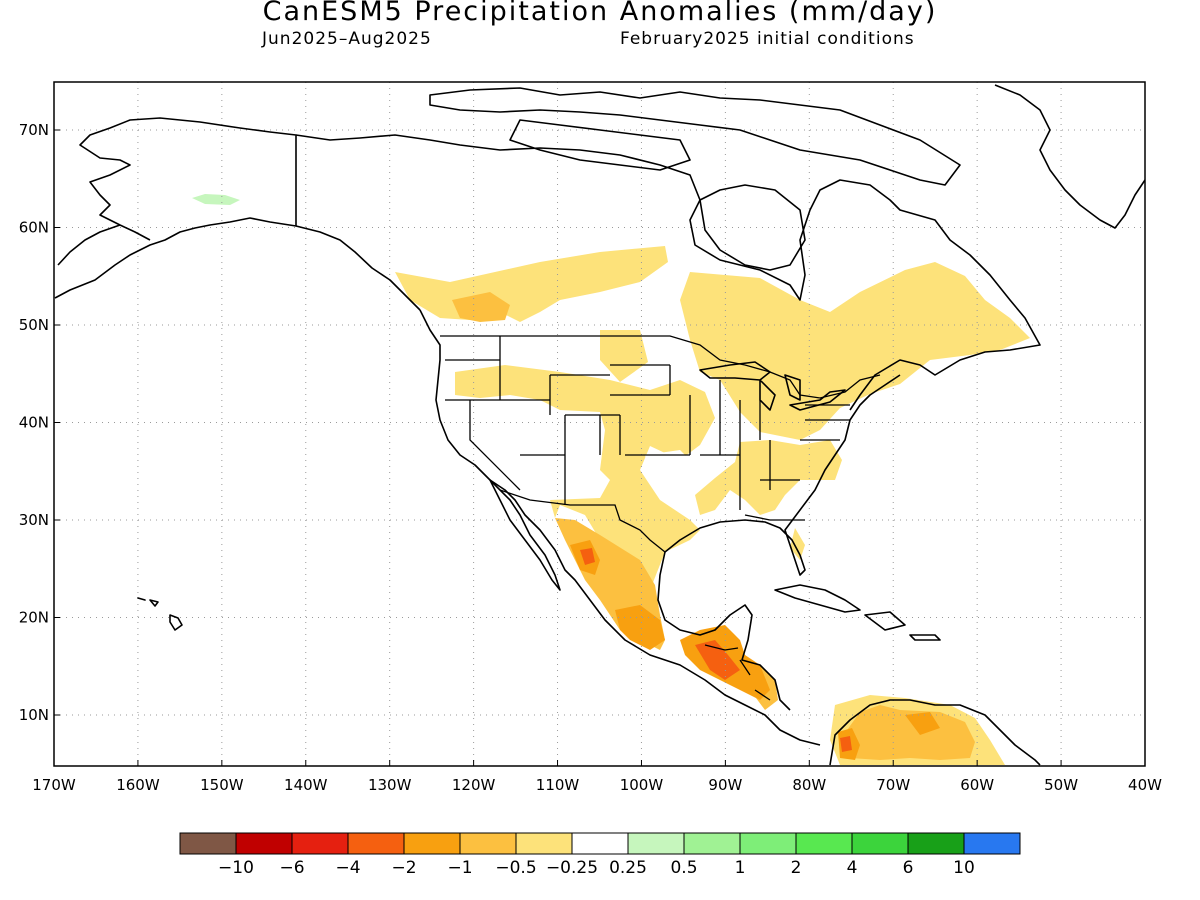 This screenshot has height=900, width=1200. I want to click on colorbar-labels: −10 −6 −4 −2 −1 −0.5 −0.25 0.25 0.5 1 2 4 6 10, so click(596, 868).